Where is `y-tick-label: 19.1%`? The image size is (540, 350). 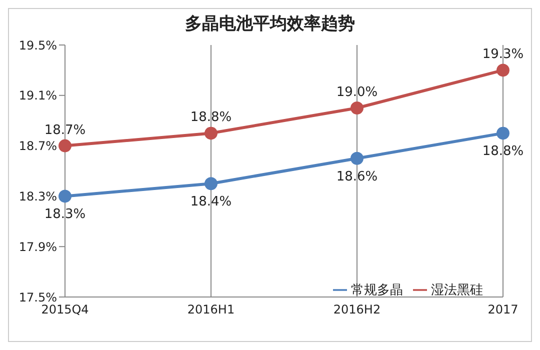
y-tick-label: 19.1% is located at coordinates (37, 95).